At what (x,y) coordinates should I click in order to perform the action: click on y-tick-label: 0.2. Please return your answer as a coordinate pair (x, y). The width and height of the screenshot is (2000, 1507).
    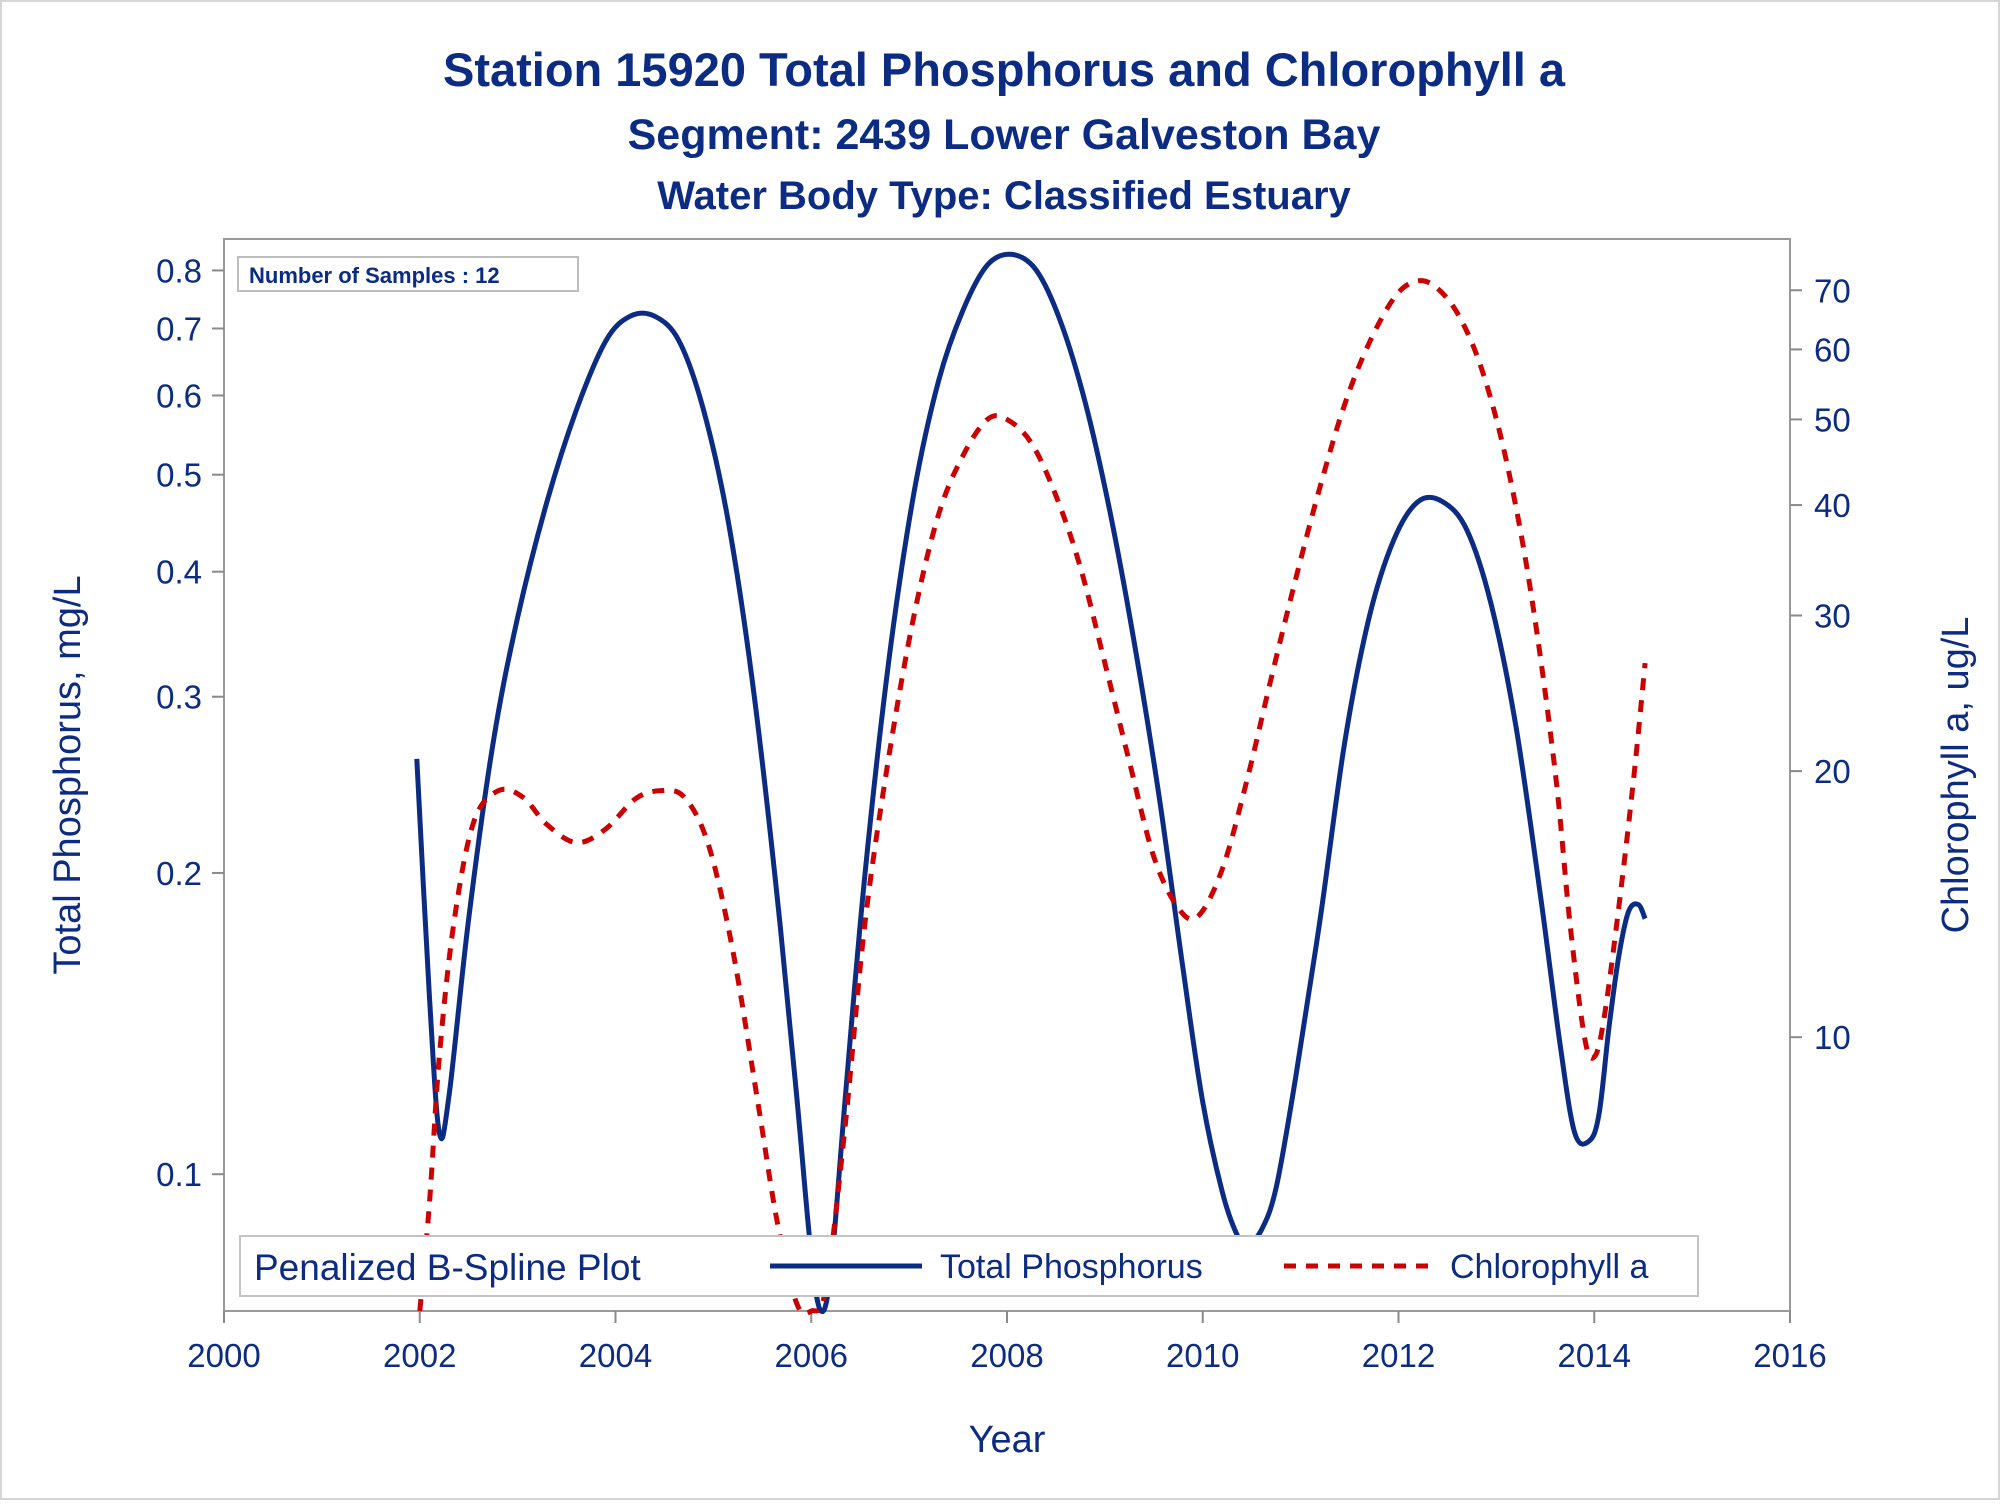
    Looking at the image, I should click on (179, 873).